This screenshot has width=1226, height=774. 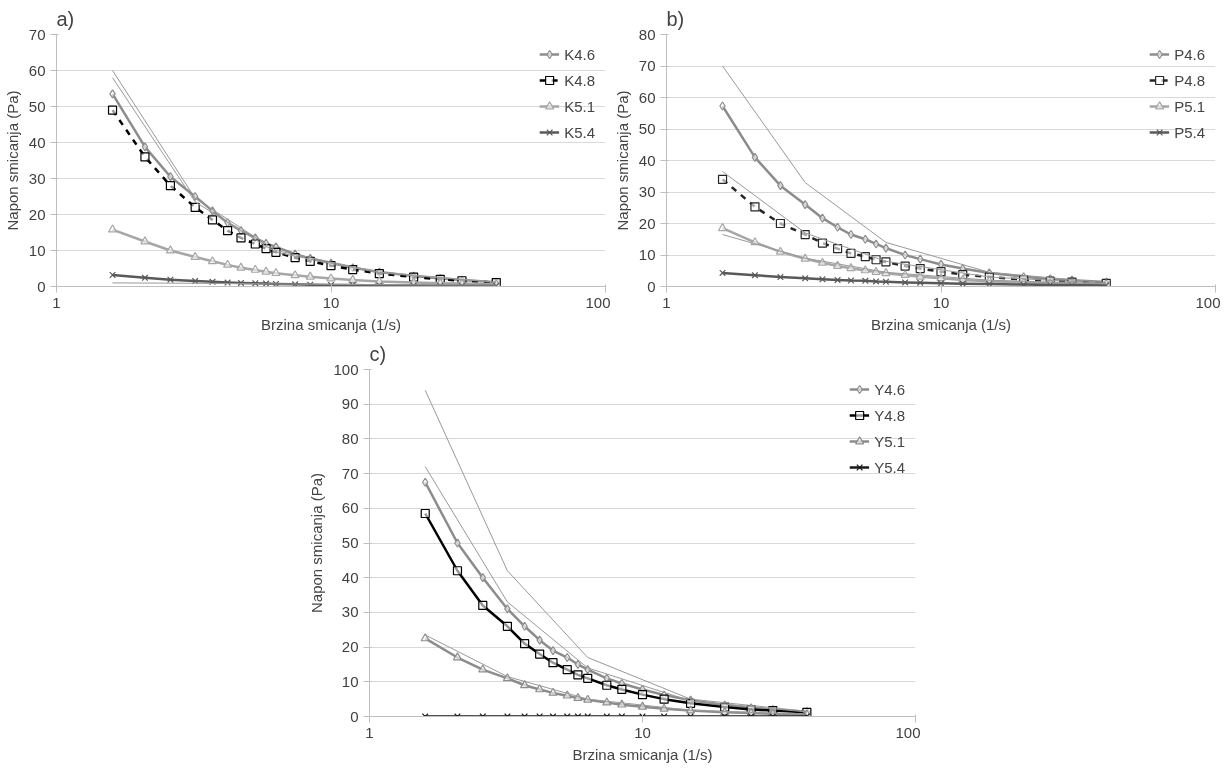 I want to click on legend-label: Y5.4, so click(x=889, y=467).